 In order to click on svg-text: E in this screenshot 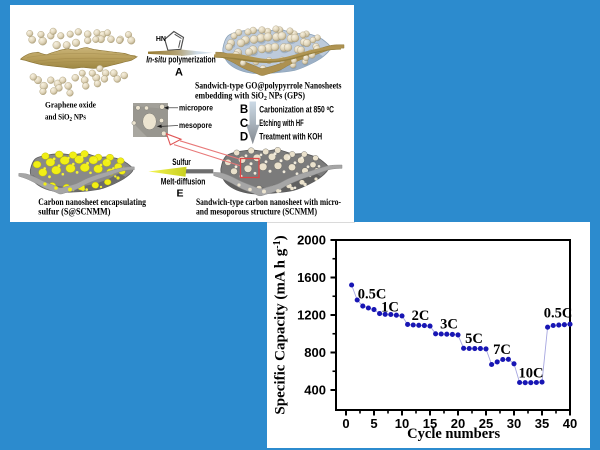, I will do `click(179, 194)`.